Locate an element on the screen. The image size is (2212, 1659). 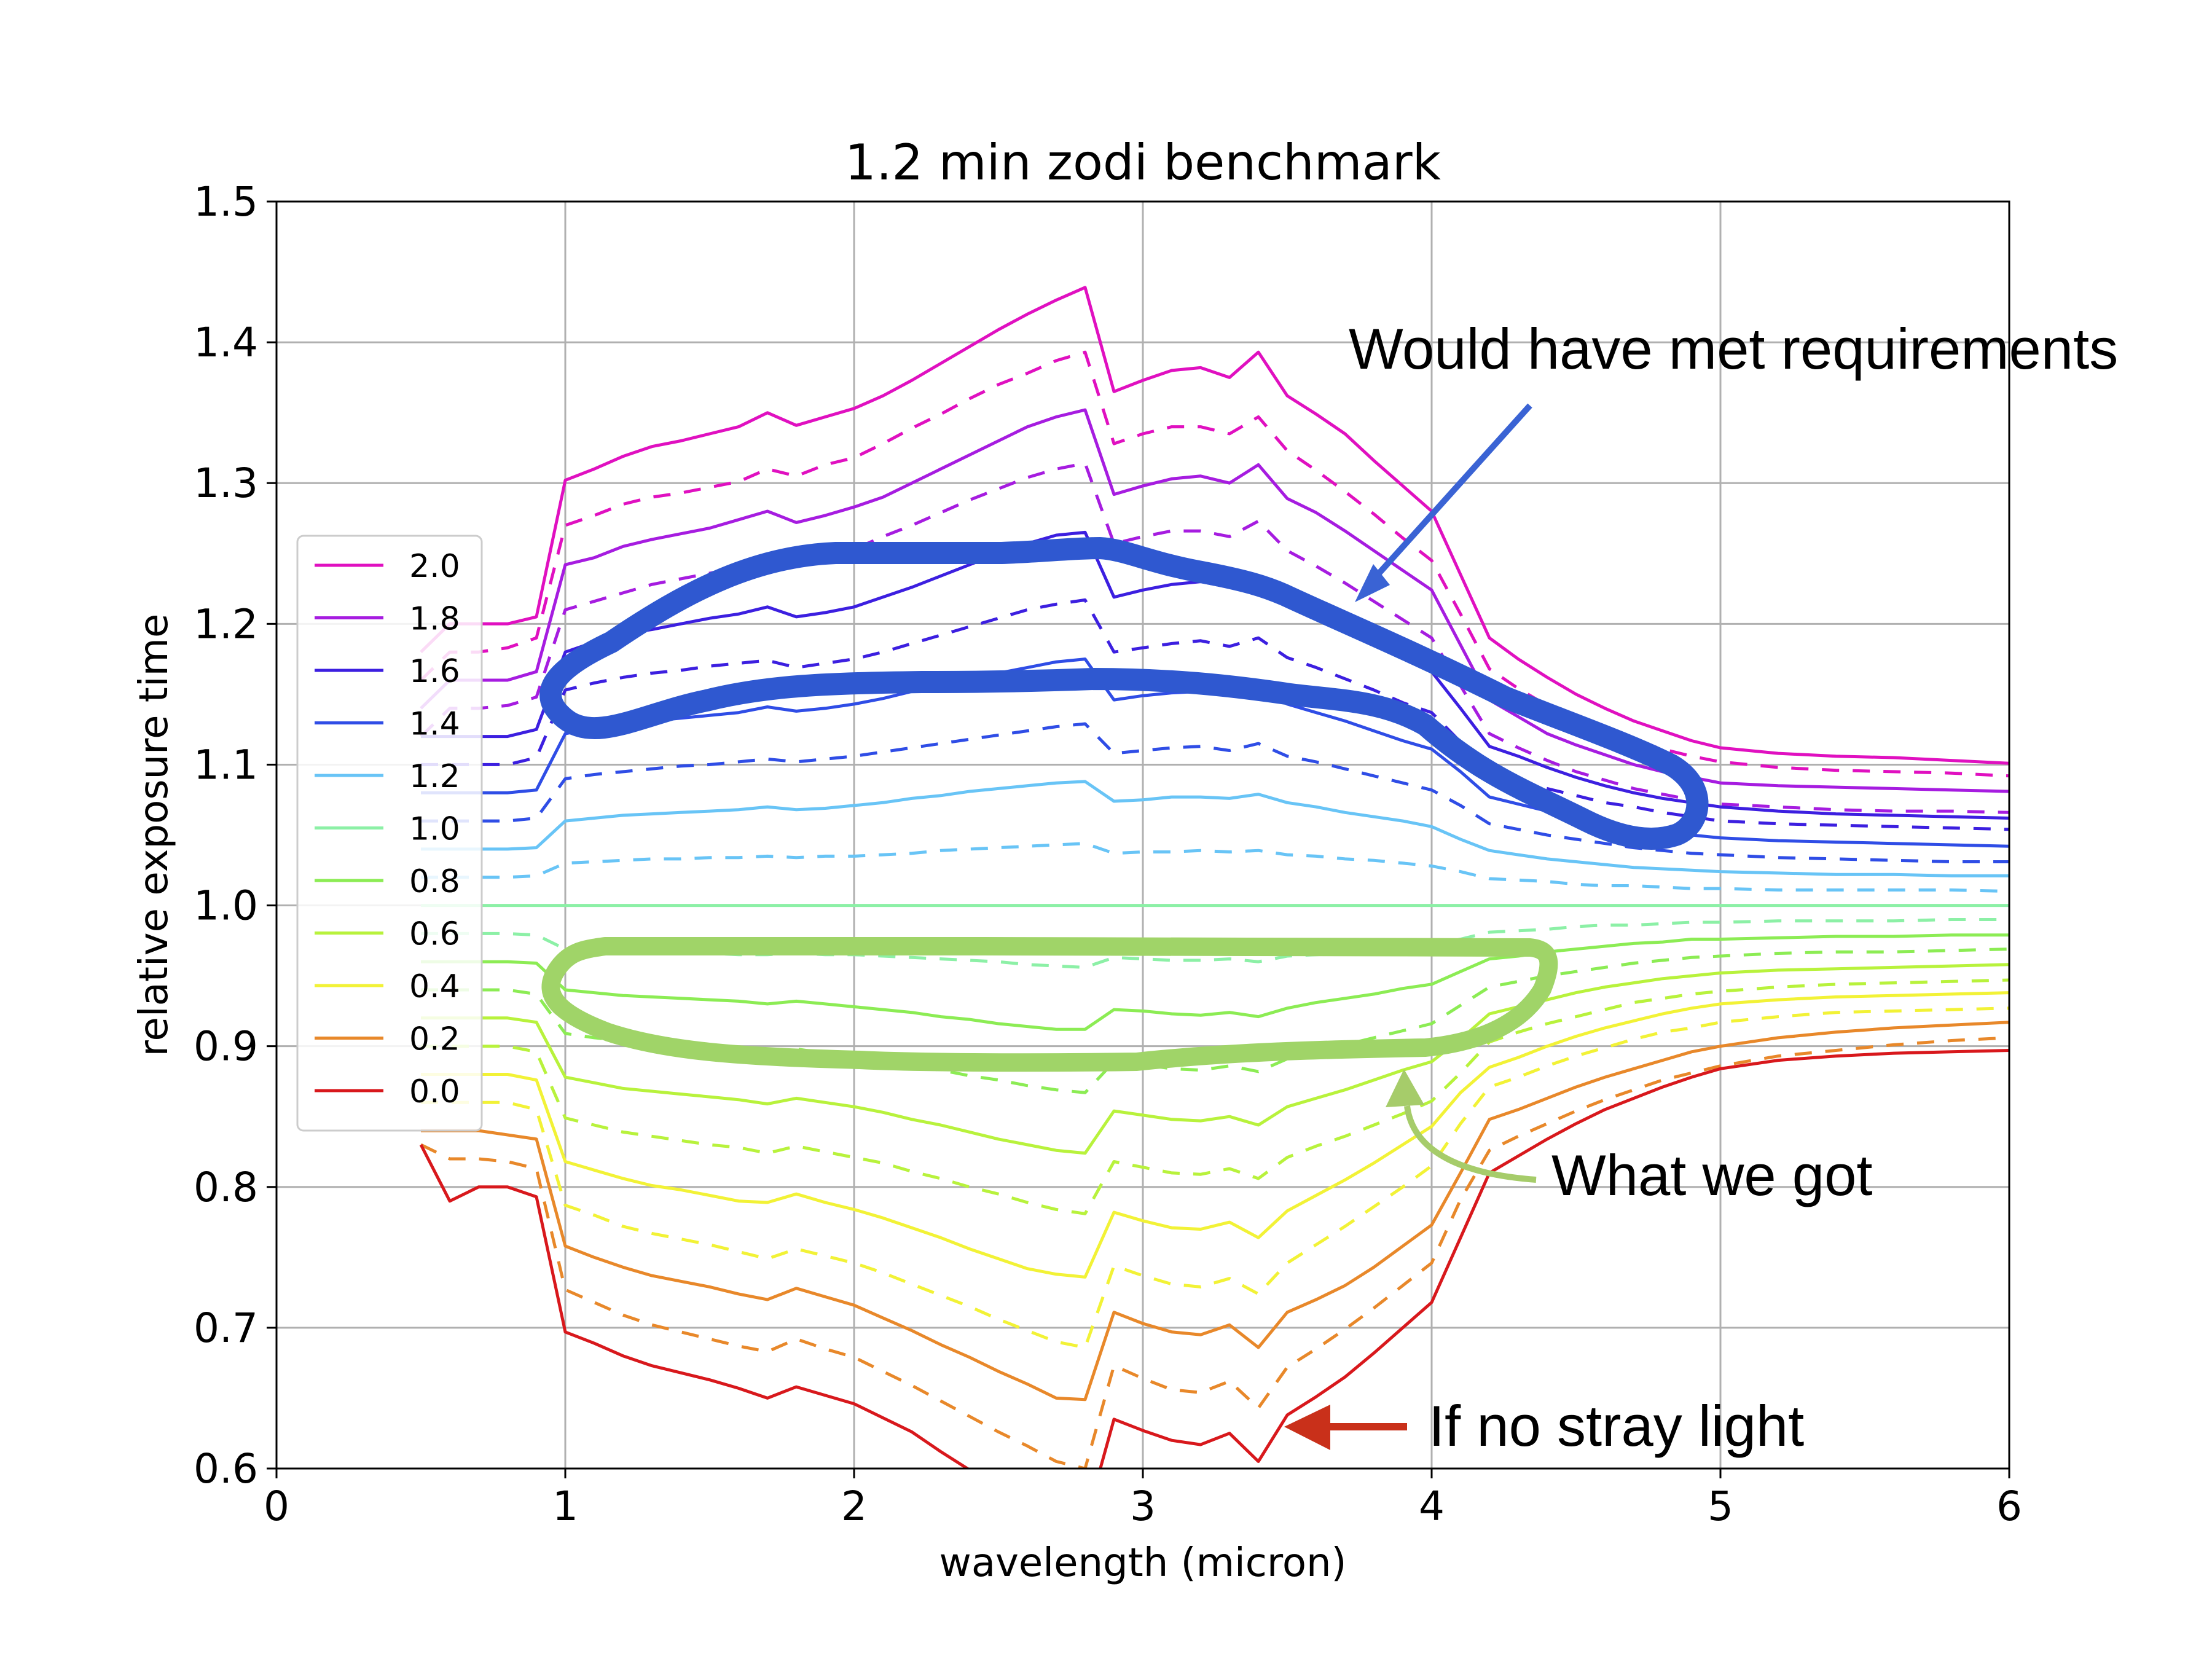
y-tick-label: 1.2 is located at coordinates (226, 624).